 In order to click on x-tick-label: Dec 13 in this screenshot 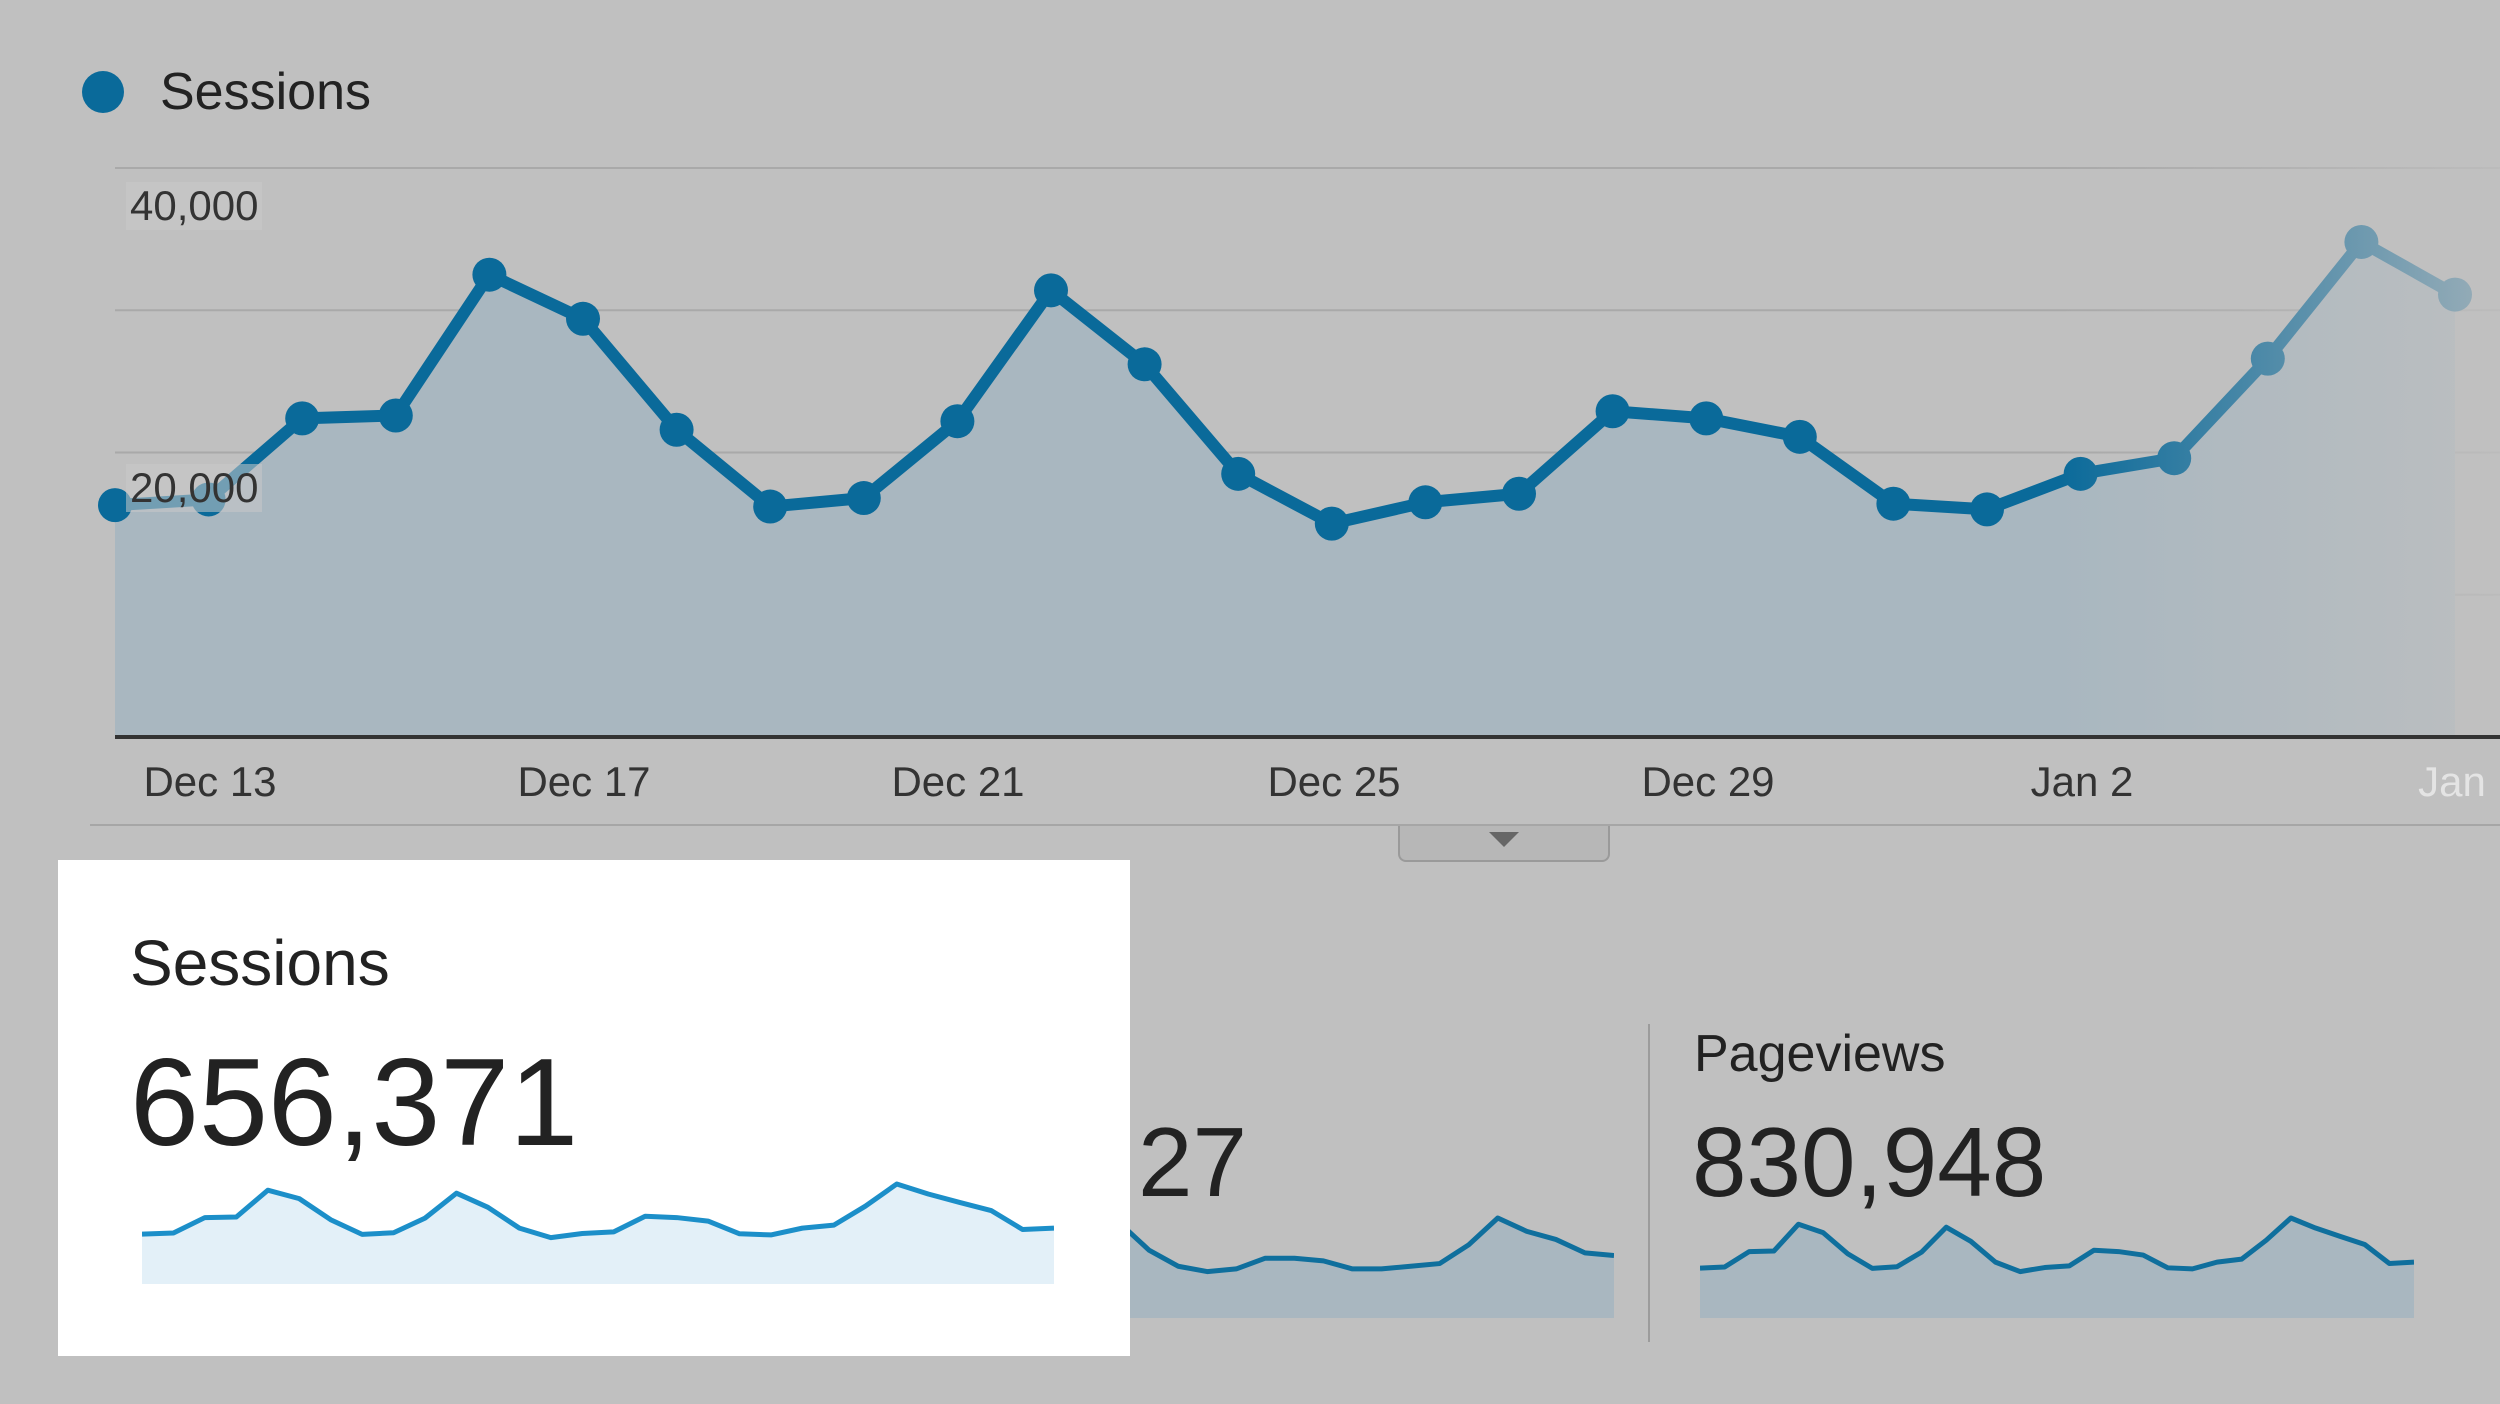, I will do `click(210, 781)`.